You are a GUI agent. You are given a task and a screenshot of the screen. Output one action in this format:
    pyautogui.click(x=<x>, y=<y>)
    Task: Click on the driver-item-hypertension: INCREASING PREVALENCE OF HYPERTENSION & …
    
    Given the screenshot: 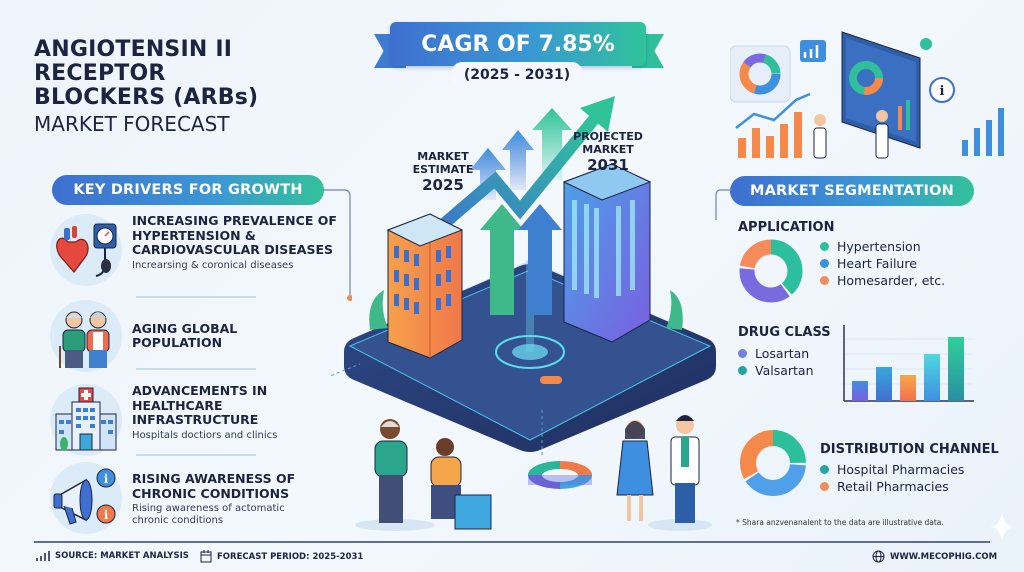 What is the action you would take?
    pyautogui.click(x=200, y=249)
    